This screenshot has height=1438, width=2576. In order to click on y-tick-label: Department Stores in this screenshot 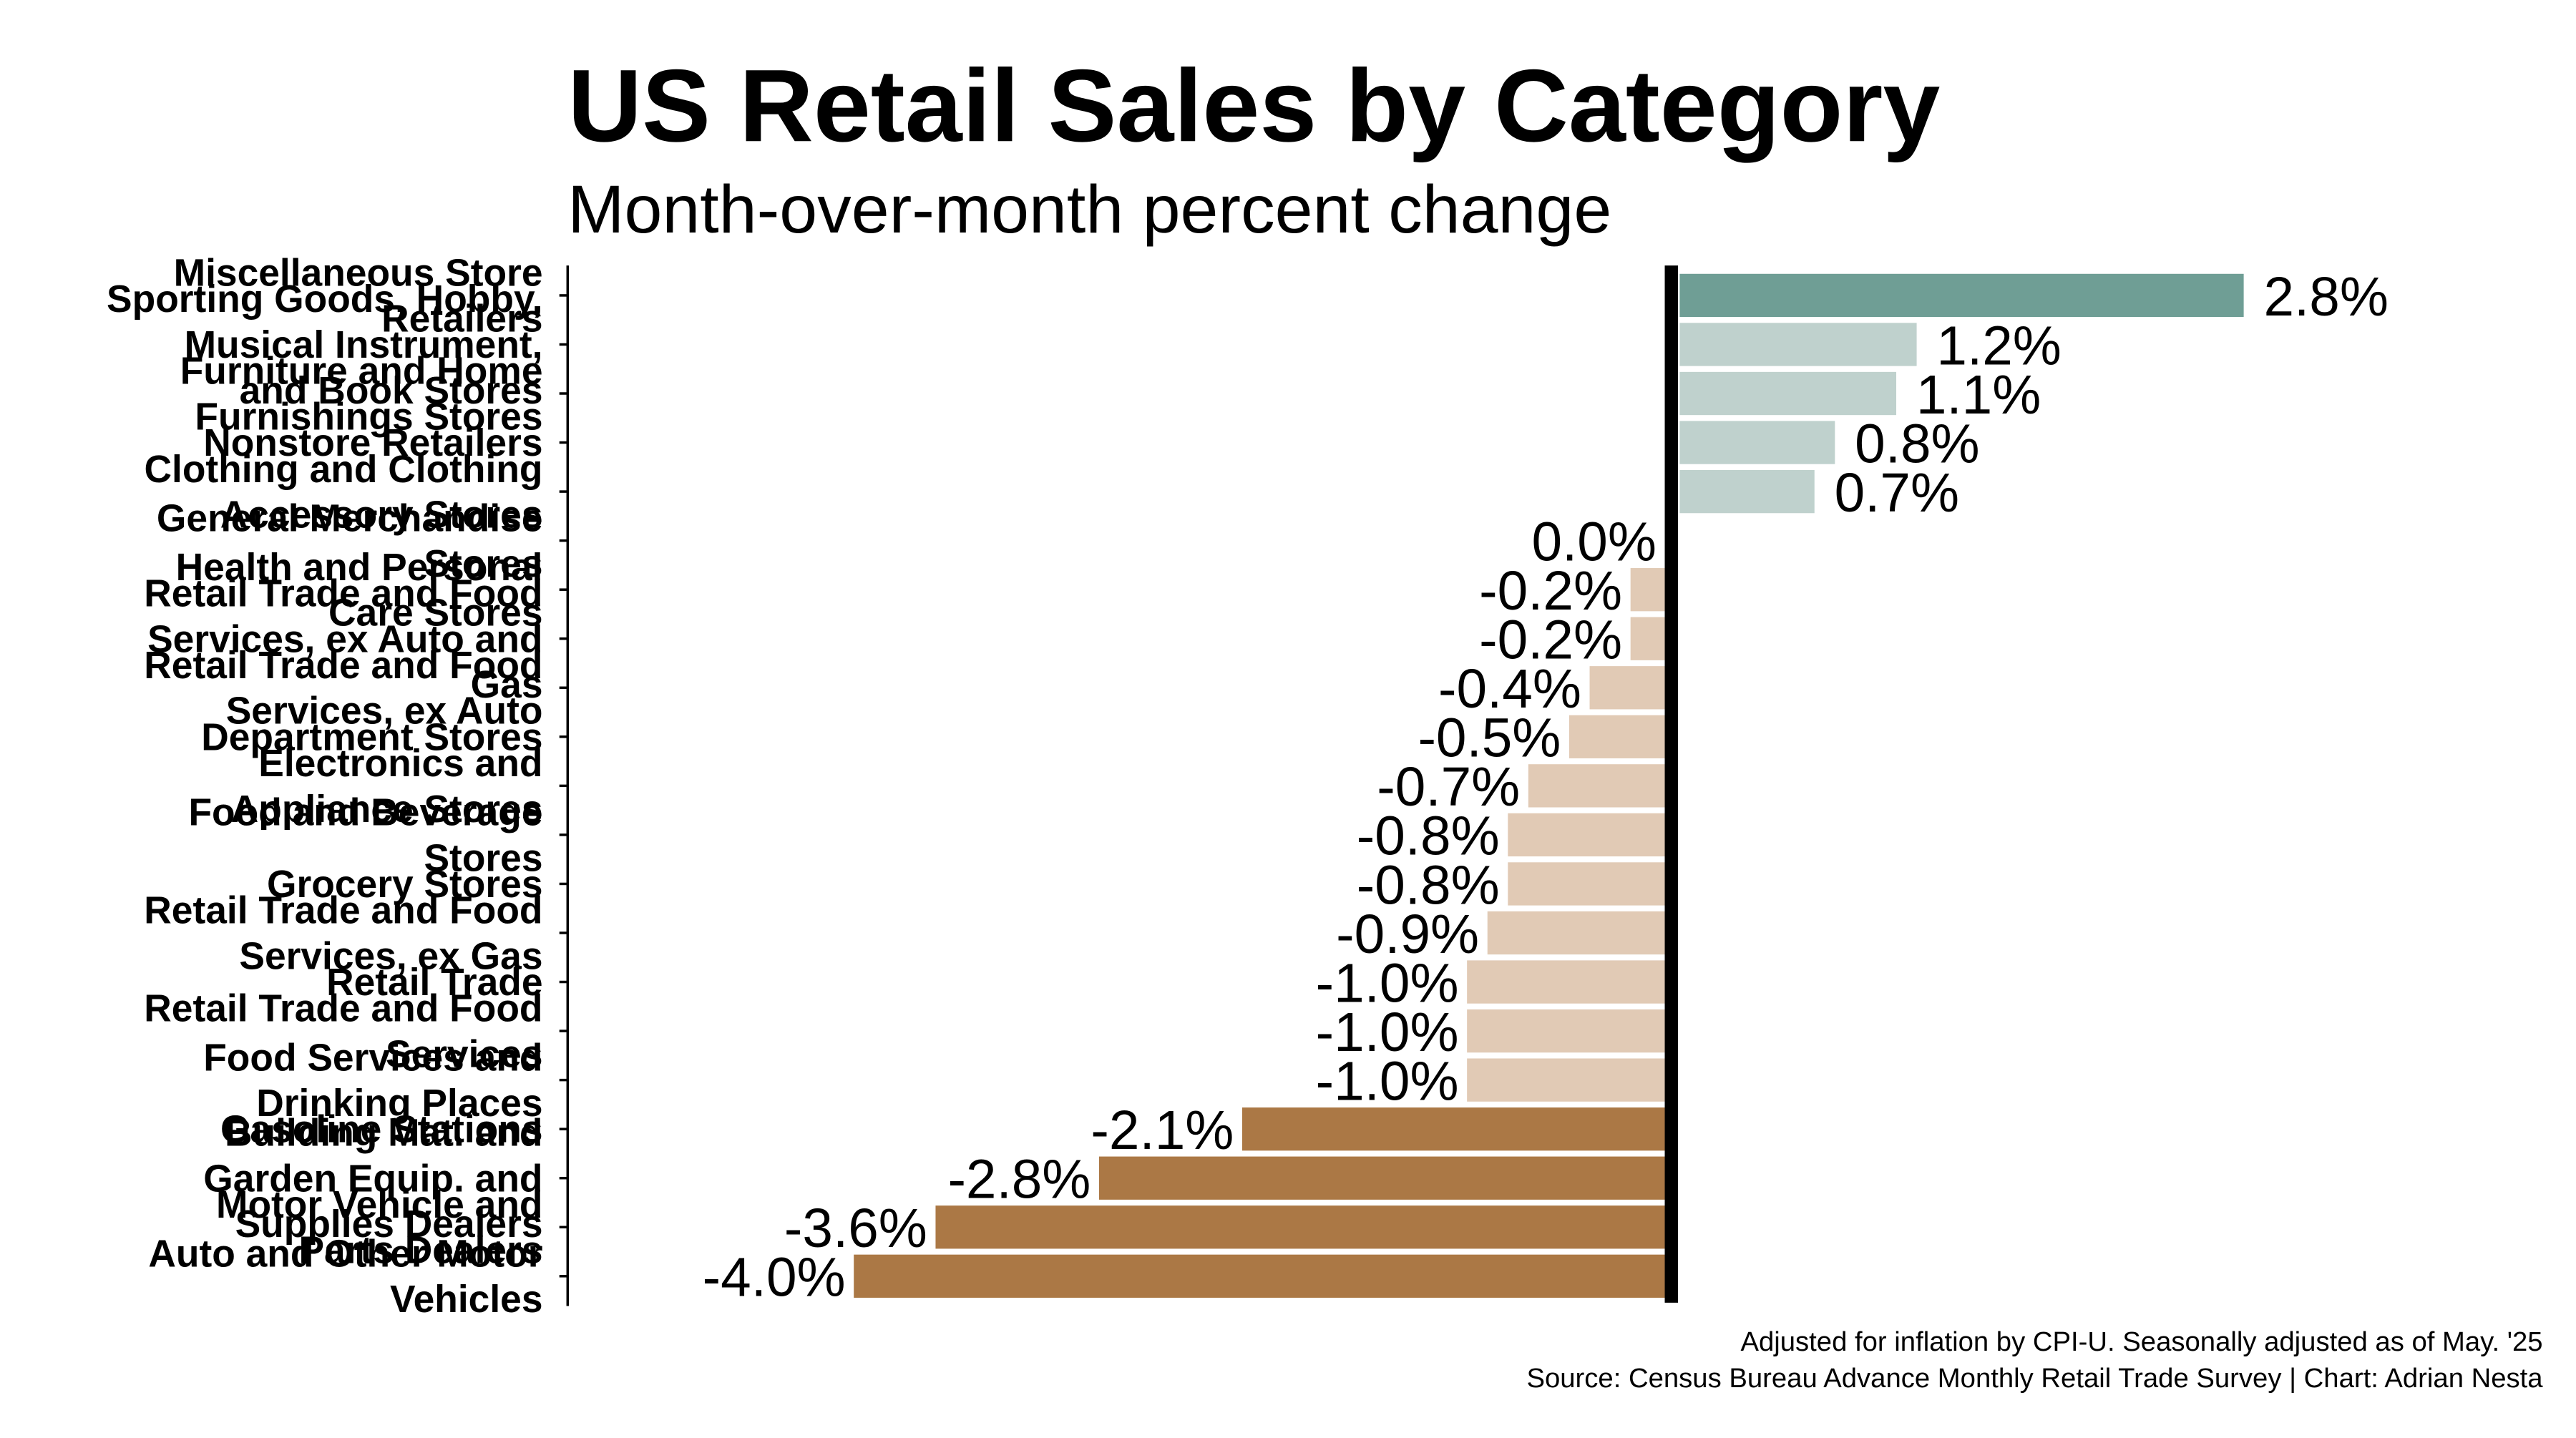, I will do `click(372, 737)`.